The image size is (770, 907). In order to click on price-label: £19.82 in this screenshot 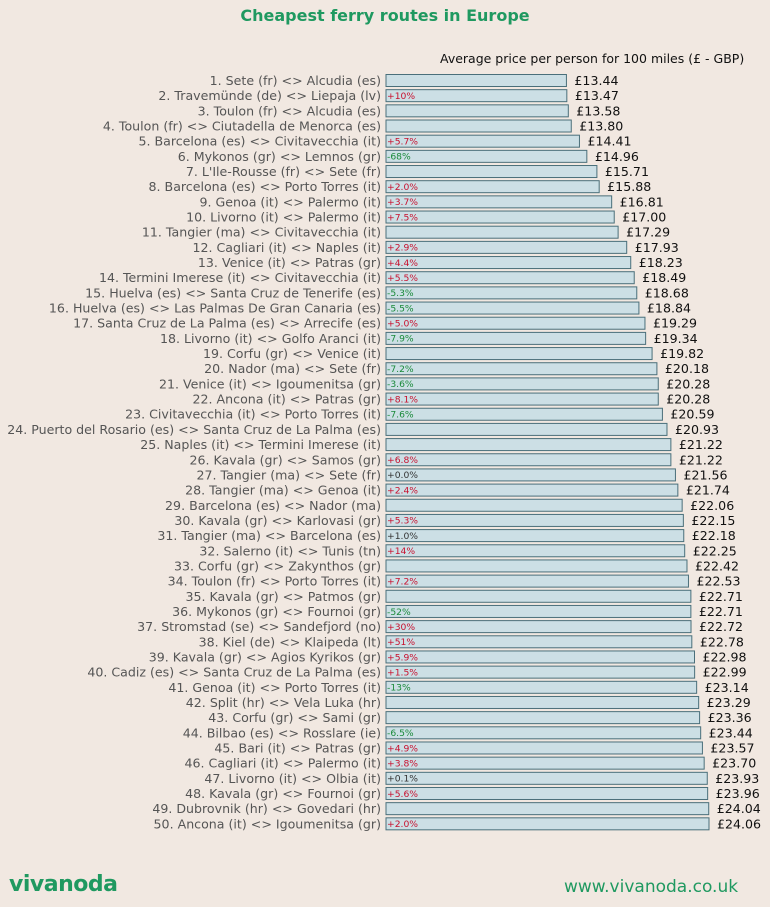, I will do `click(682, 353)`.